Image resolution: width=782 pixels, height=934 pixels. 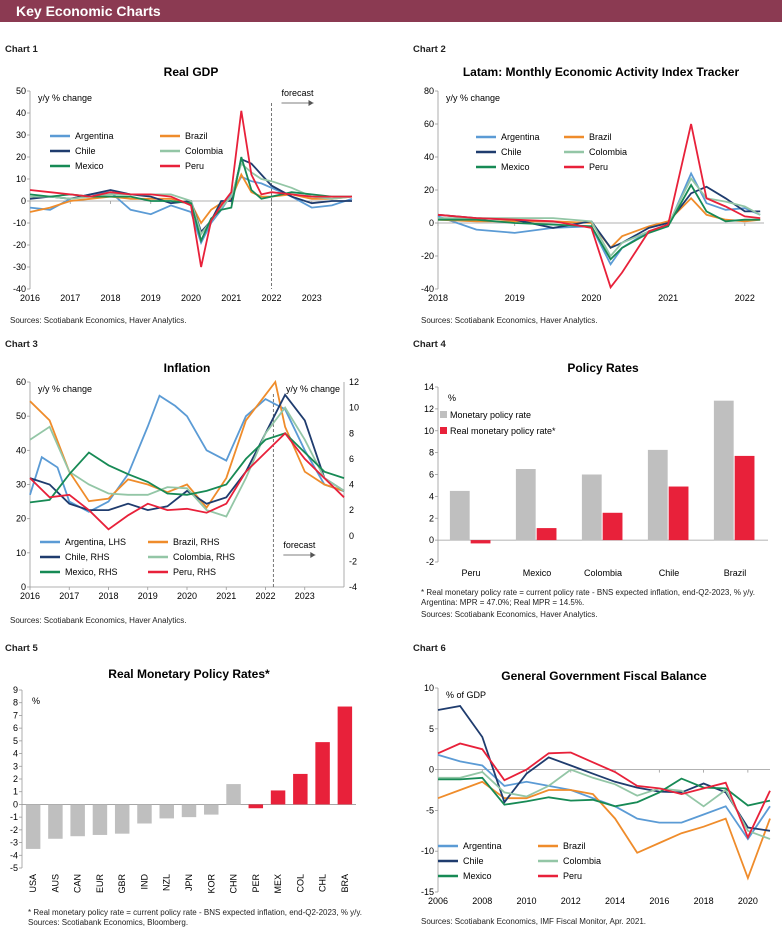 I want to click on y-tick-label: 9, so click(x=15, y=690).